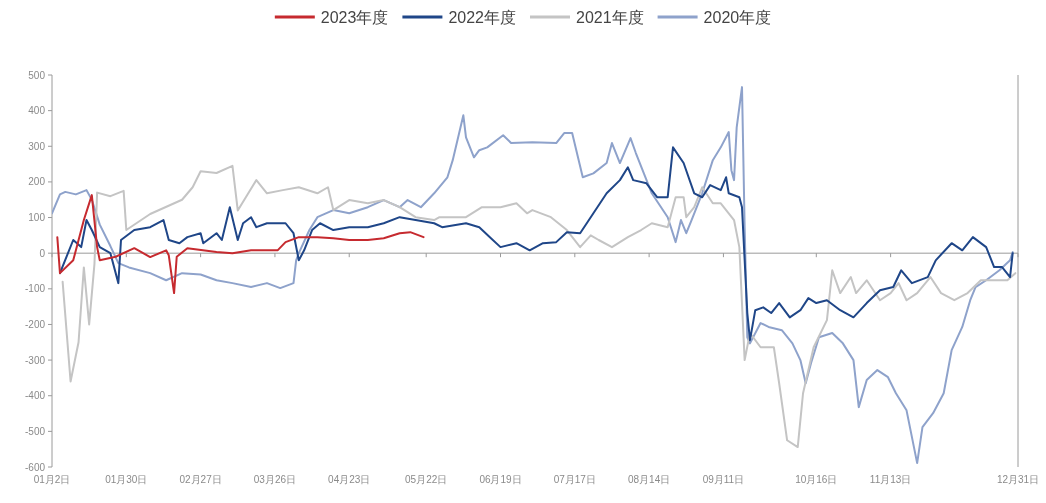 The image size is (1046, 503). Describe the element at coordinates (35, 396) in the screenshot. I see `y-tick-label: -400` at that location.